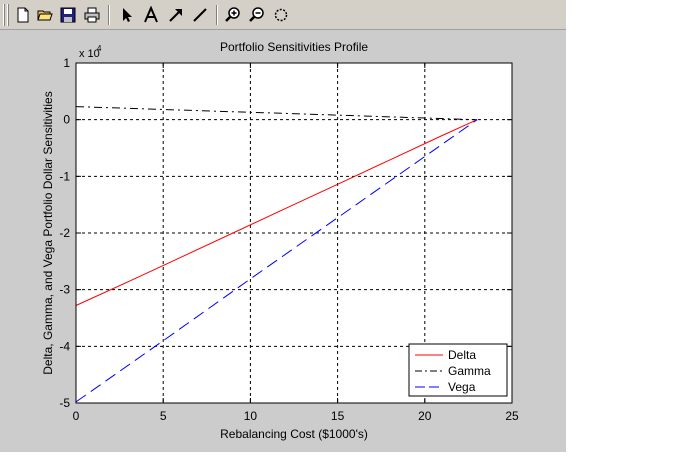 Image resolution: width=689 pixels, height=456 pixels. Describe the element at coordinates (462, 355) in the screenshot. I see `legend-label-delta: Delta` at that location.